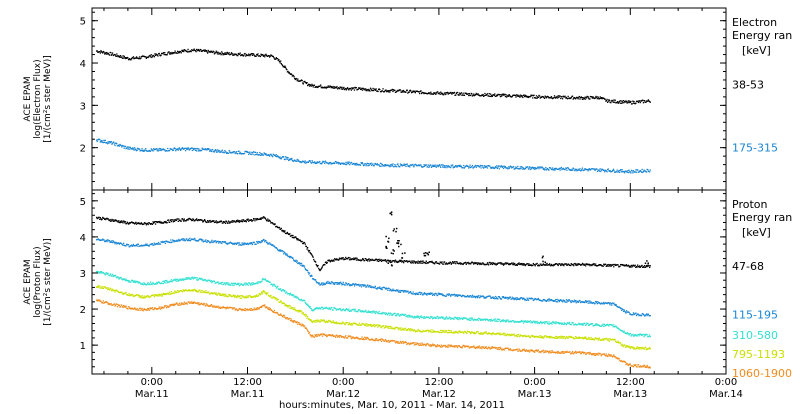 Image resolution: width=800 pixels, height=414 pixels. What do you see at coordinates (83, 149) in the screenshot?
I see `y-tick-label: 2` at bounding box center [83, 149].